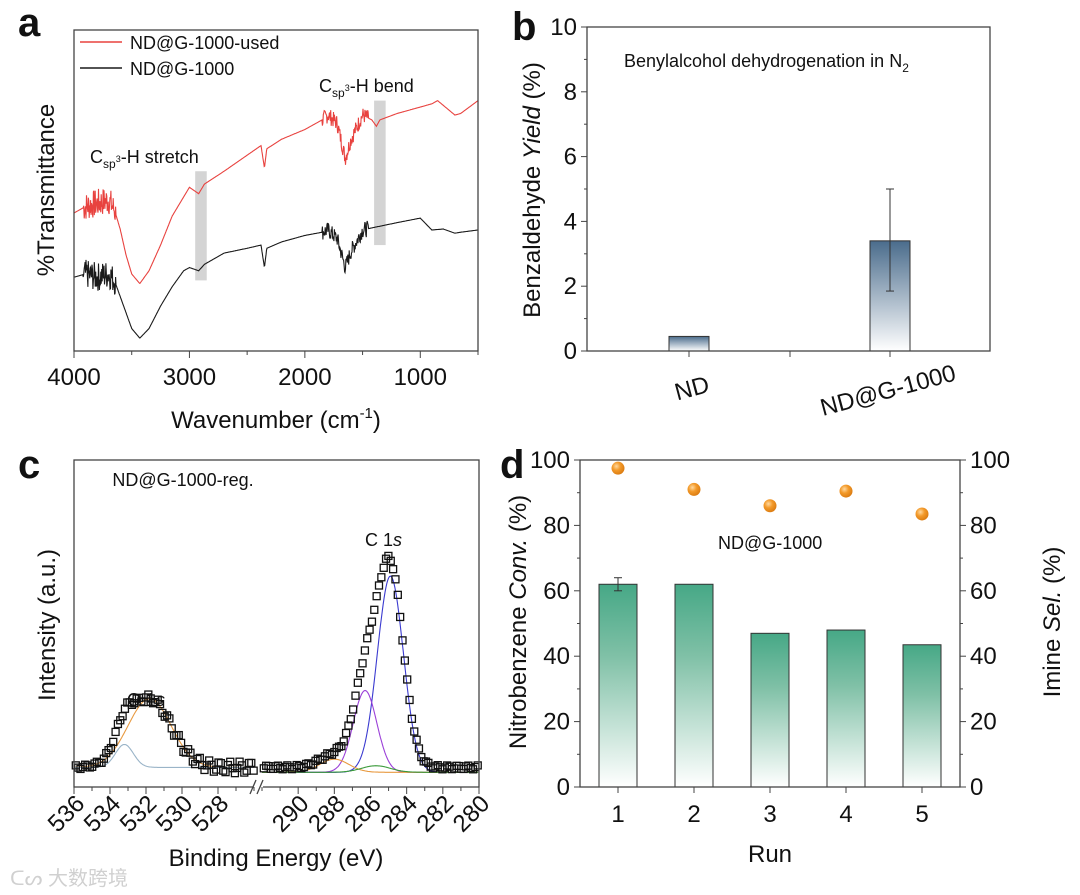  I want to click on annotation-bend: Csp3-H bend, so click(366, 88).